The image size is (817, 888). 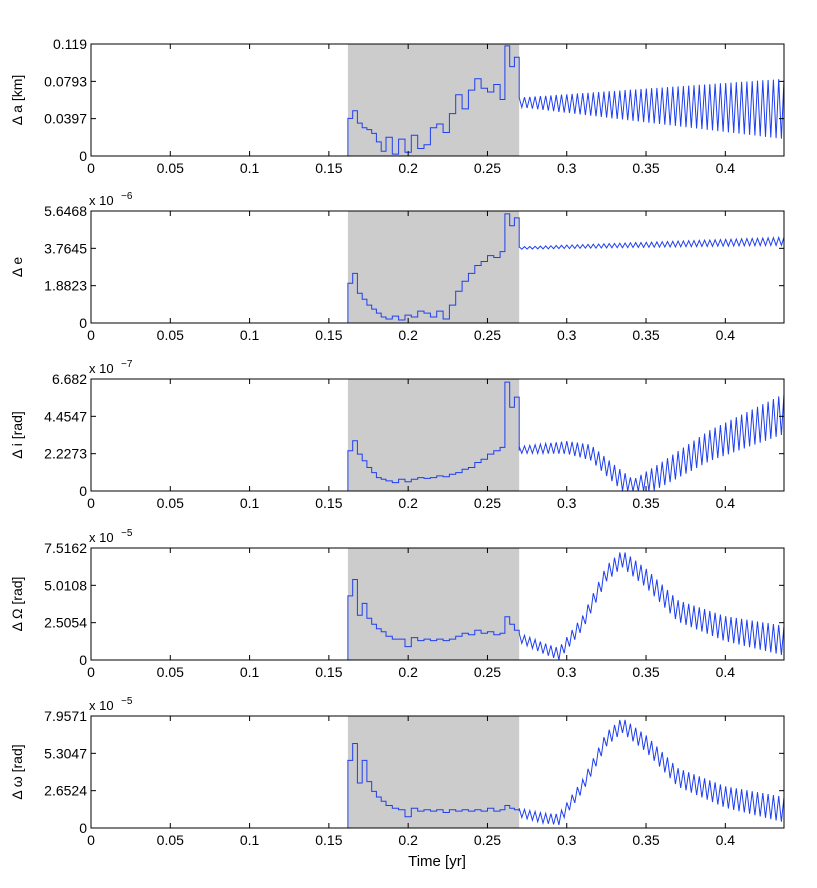 What do you see at coordinates (65, 548) in the screenshot?
I see `y-tick-label: 7.5162` at bounding box center [65, 548].